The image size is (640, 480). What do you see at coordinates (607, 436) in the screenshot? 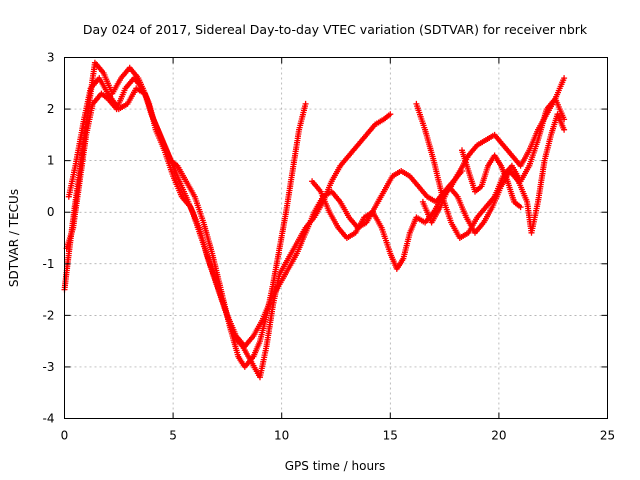
I see `x-tick-label: 25` at bounding box center [607, 436].